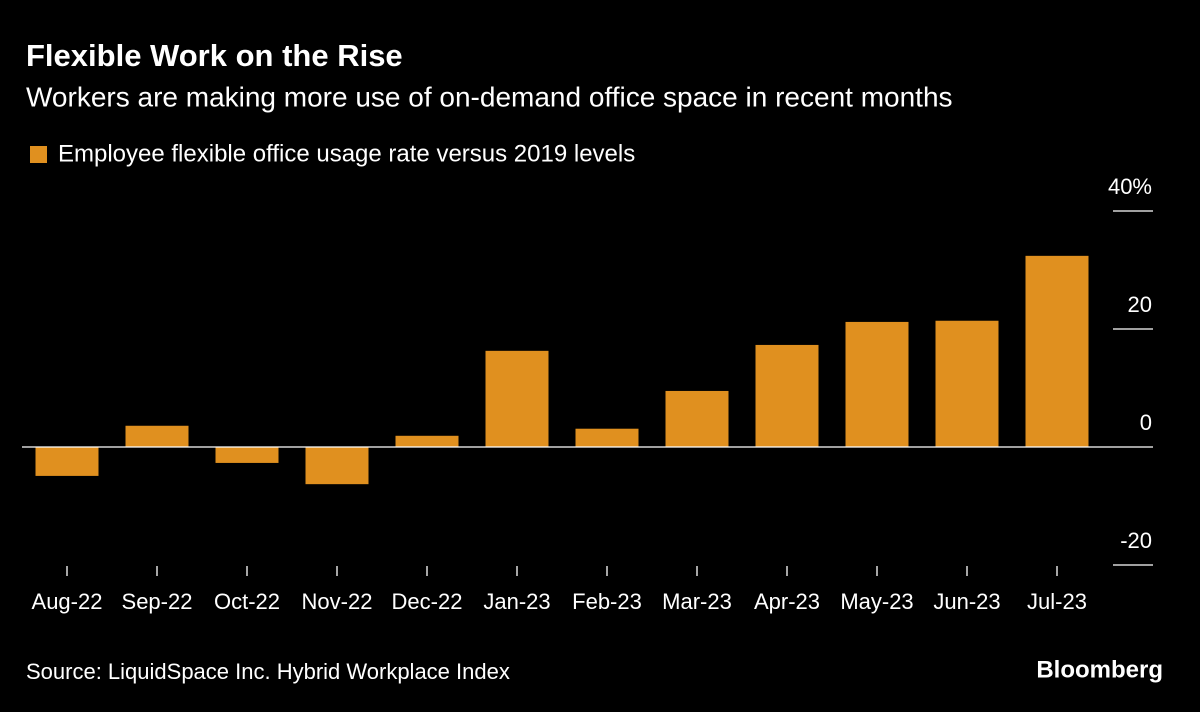 The width and height of the screenshot is (1200, 712). Describe the element at coordinates (67, 601) in the screenshot. I see `x-tick-label: Aug-22` at that location.